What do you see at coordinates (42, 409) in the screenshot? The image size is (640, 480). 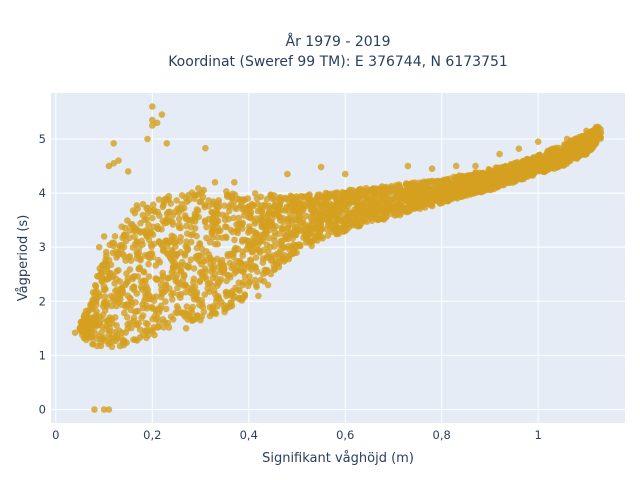 I see `y-tick-label: 0` at bounding box center [42, 409].